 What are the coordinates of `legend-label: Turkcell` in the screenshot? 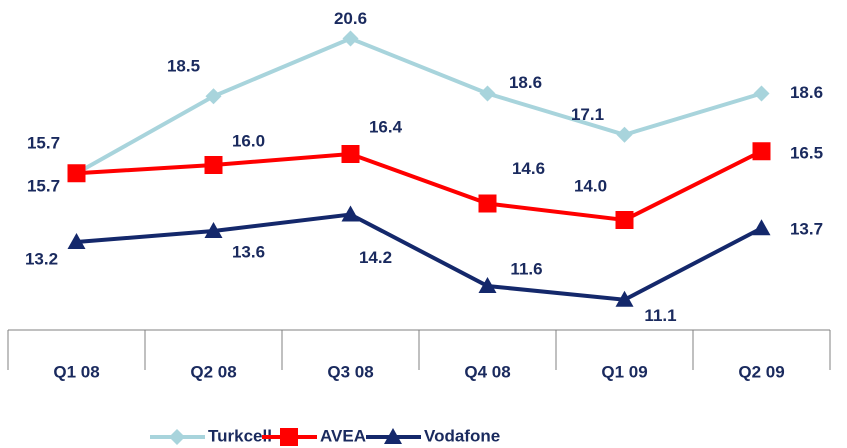 It's located at (240, 435).